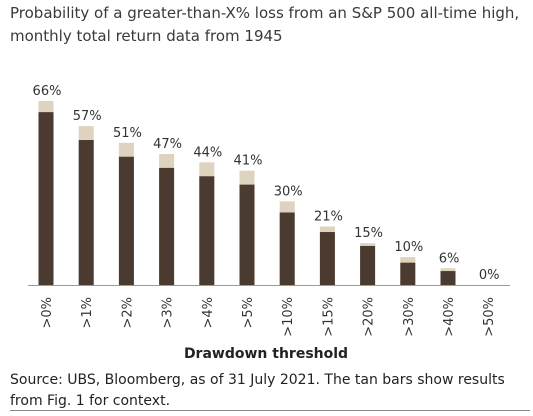  I want to click on x-tick-label: >5%, so click(248, 313).